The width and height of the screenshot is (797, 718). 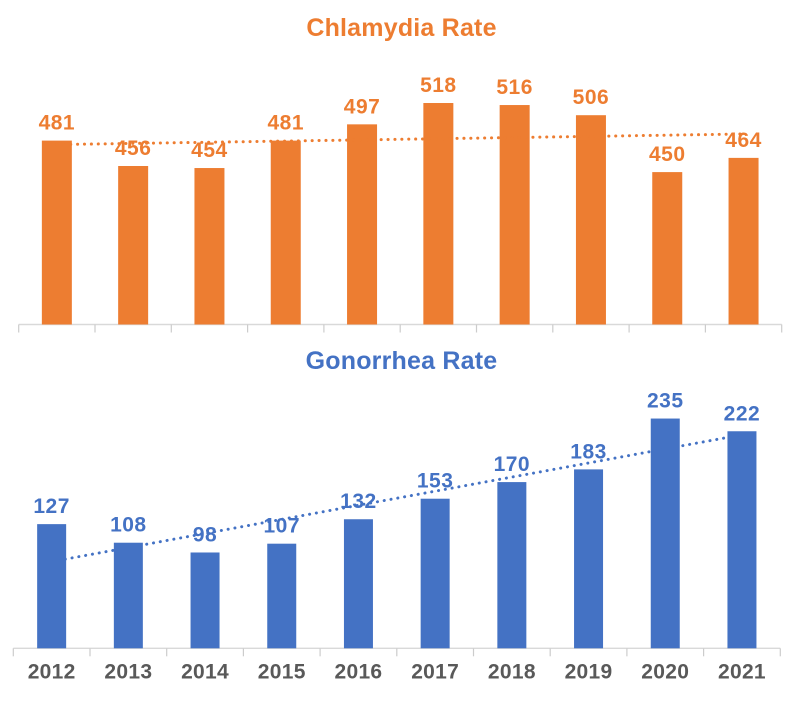 What do you see at coordinates (128, 525) in the screenshot?
I see `bar-value-label: 108` at bounding box center [128, 525].